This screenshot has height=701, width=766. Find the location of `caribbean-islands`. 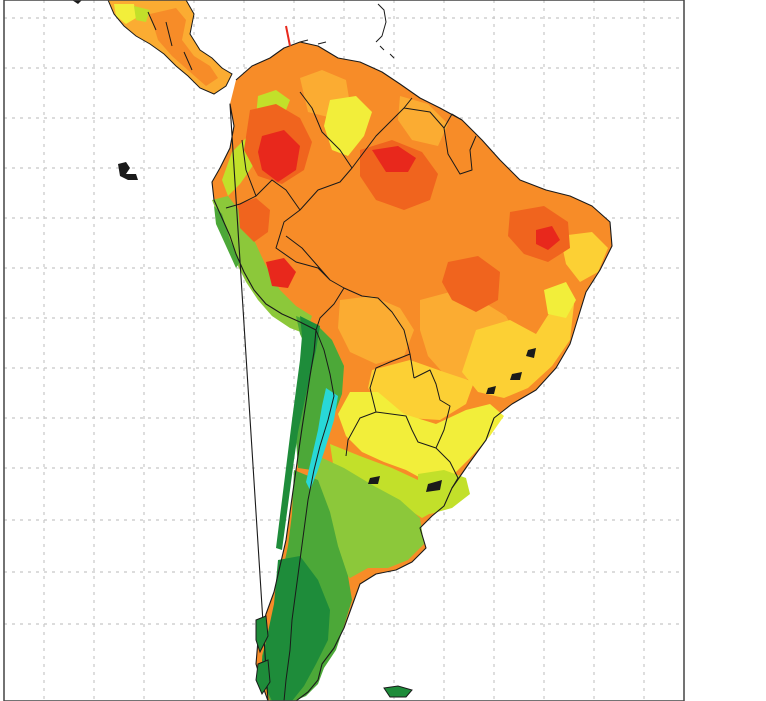

caribbean-islands is located at coordinates (347, 31).